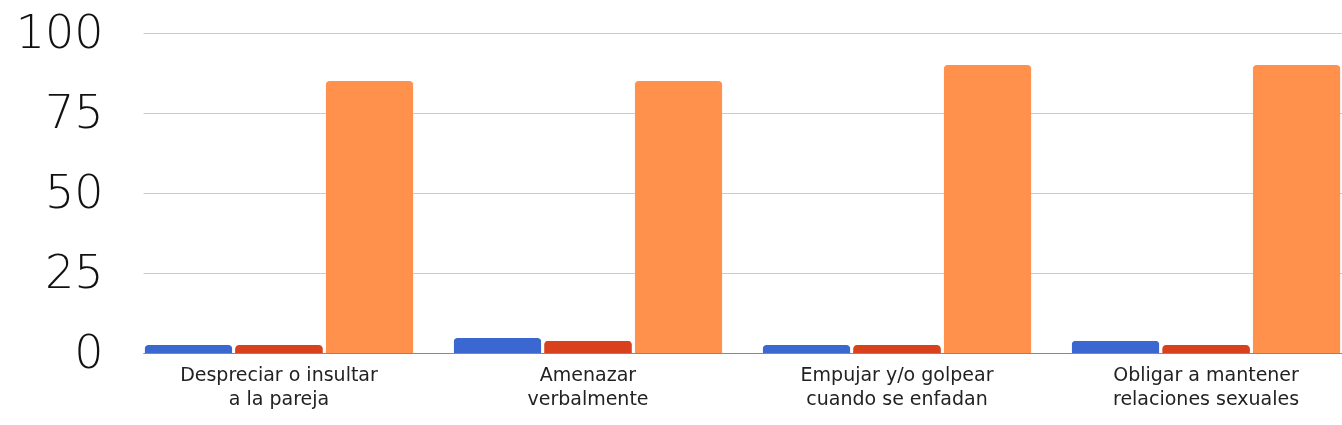 The height and width of the screenshot is (425, 1342). What do you see at coordinates (74, 111) in the screenshot?
I see `y-tick-label: 75` at bounding box center [74, 111].